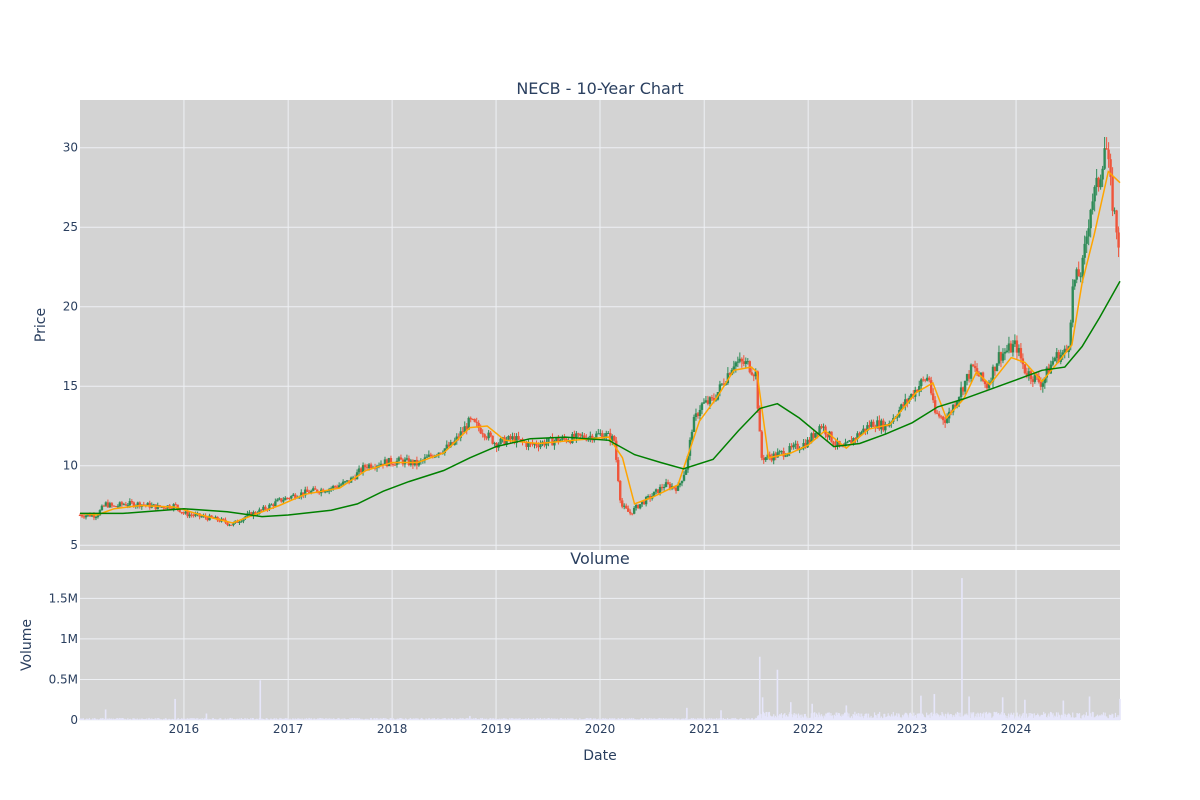 This screenshot has height=800, width=1200. I want to click on volume-spike-bar, so click(934, 707).